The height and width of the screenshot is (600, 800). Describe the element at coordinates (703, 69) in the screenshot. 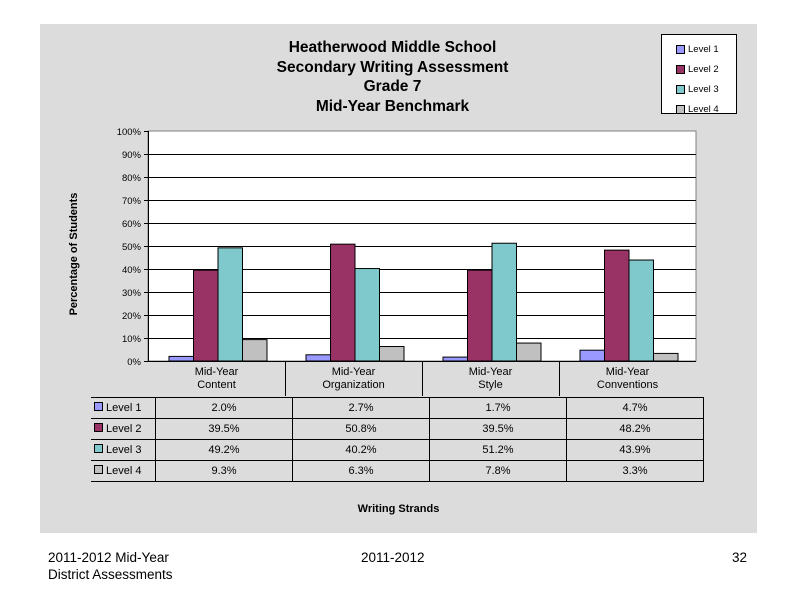

I see `legend-label: Level 2` at that location.